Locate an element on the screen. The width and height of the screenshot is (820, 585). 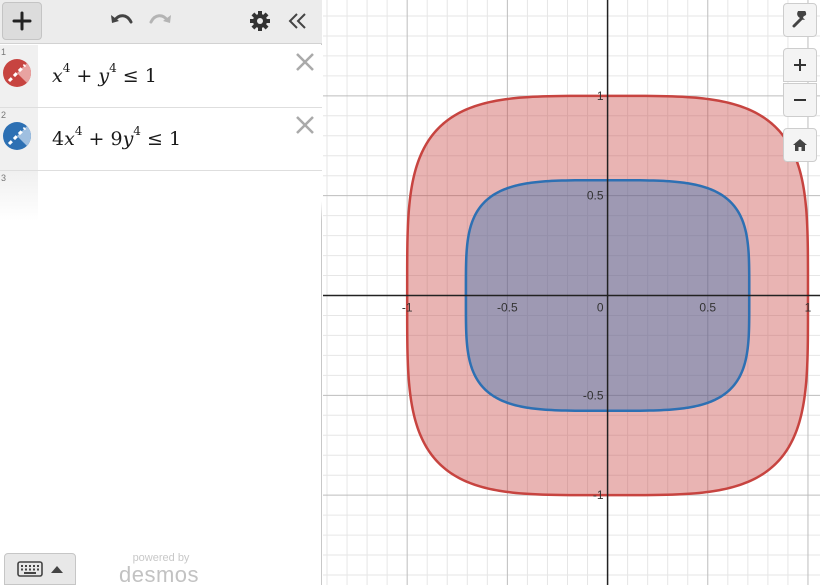
add-expression-button is located at coordinates (22, 21).